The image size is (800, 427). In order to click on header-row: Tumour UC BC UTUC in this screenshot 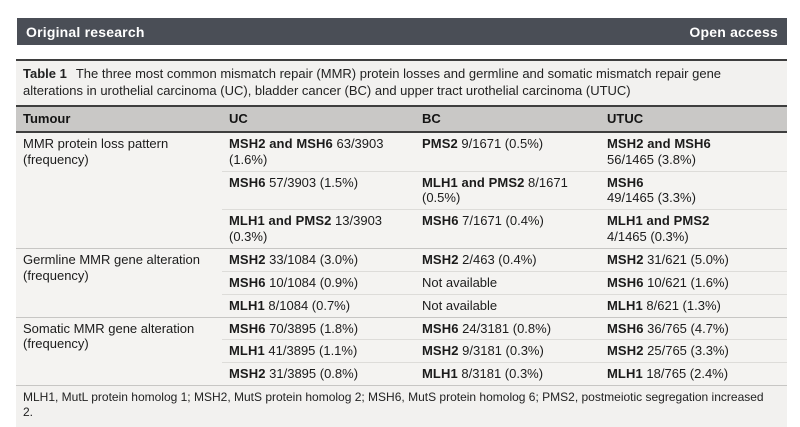, I will do `click(401, 118)`.